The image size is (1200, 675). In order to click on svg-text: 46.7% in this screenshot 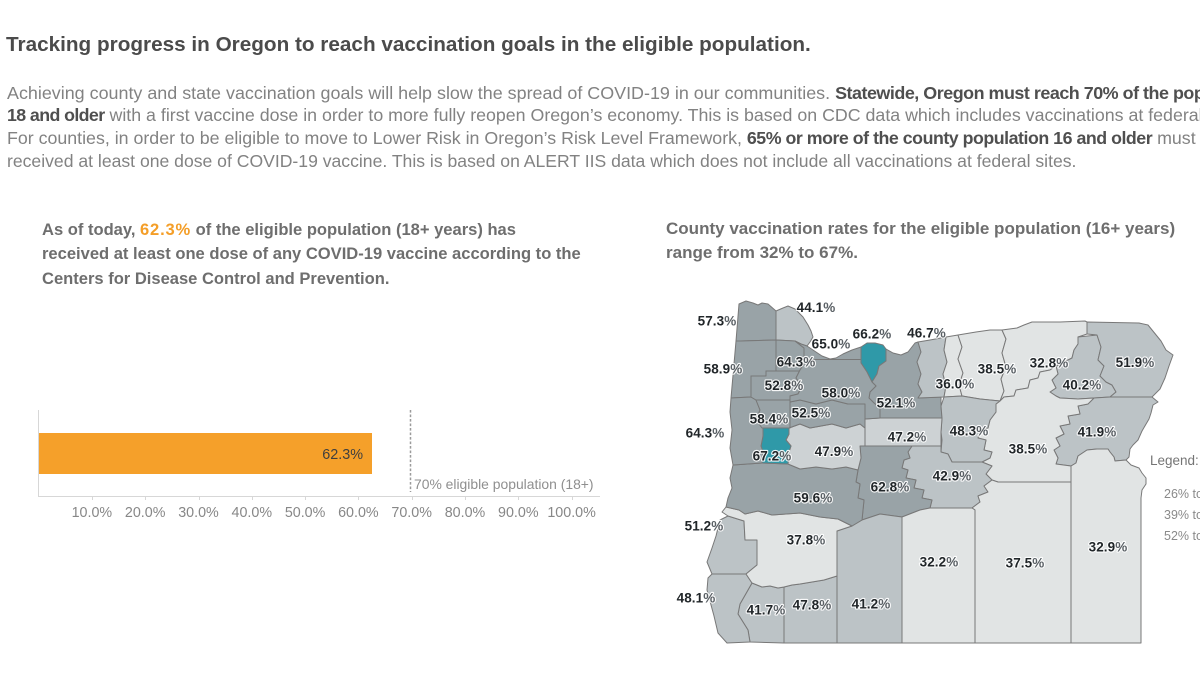, I will do `click(926, 333)`.